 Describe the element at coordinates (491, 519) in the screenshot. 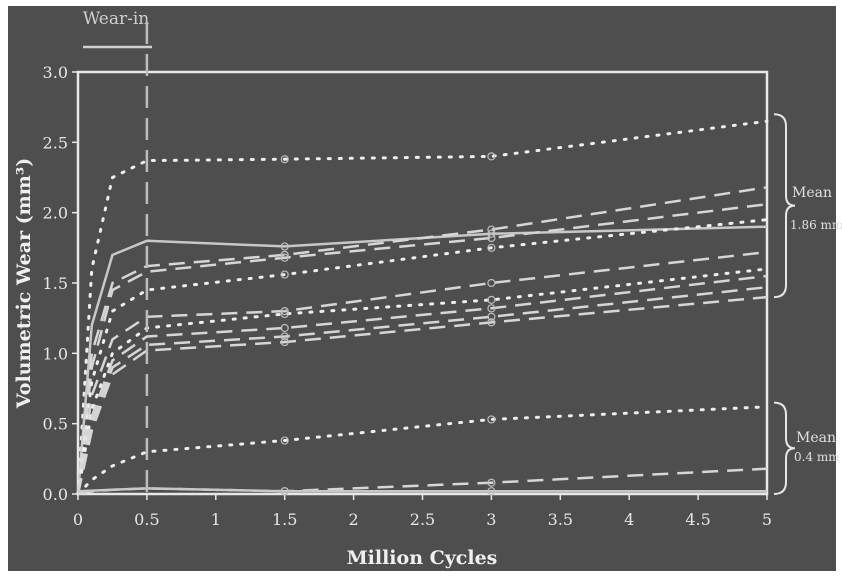

I see `x-tick-label: 3` at that location.